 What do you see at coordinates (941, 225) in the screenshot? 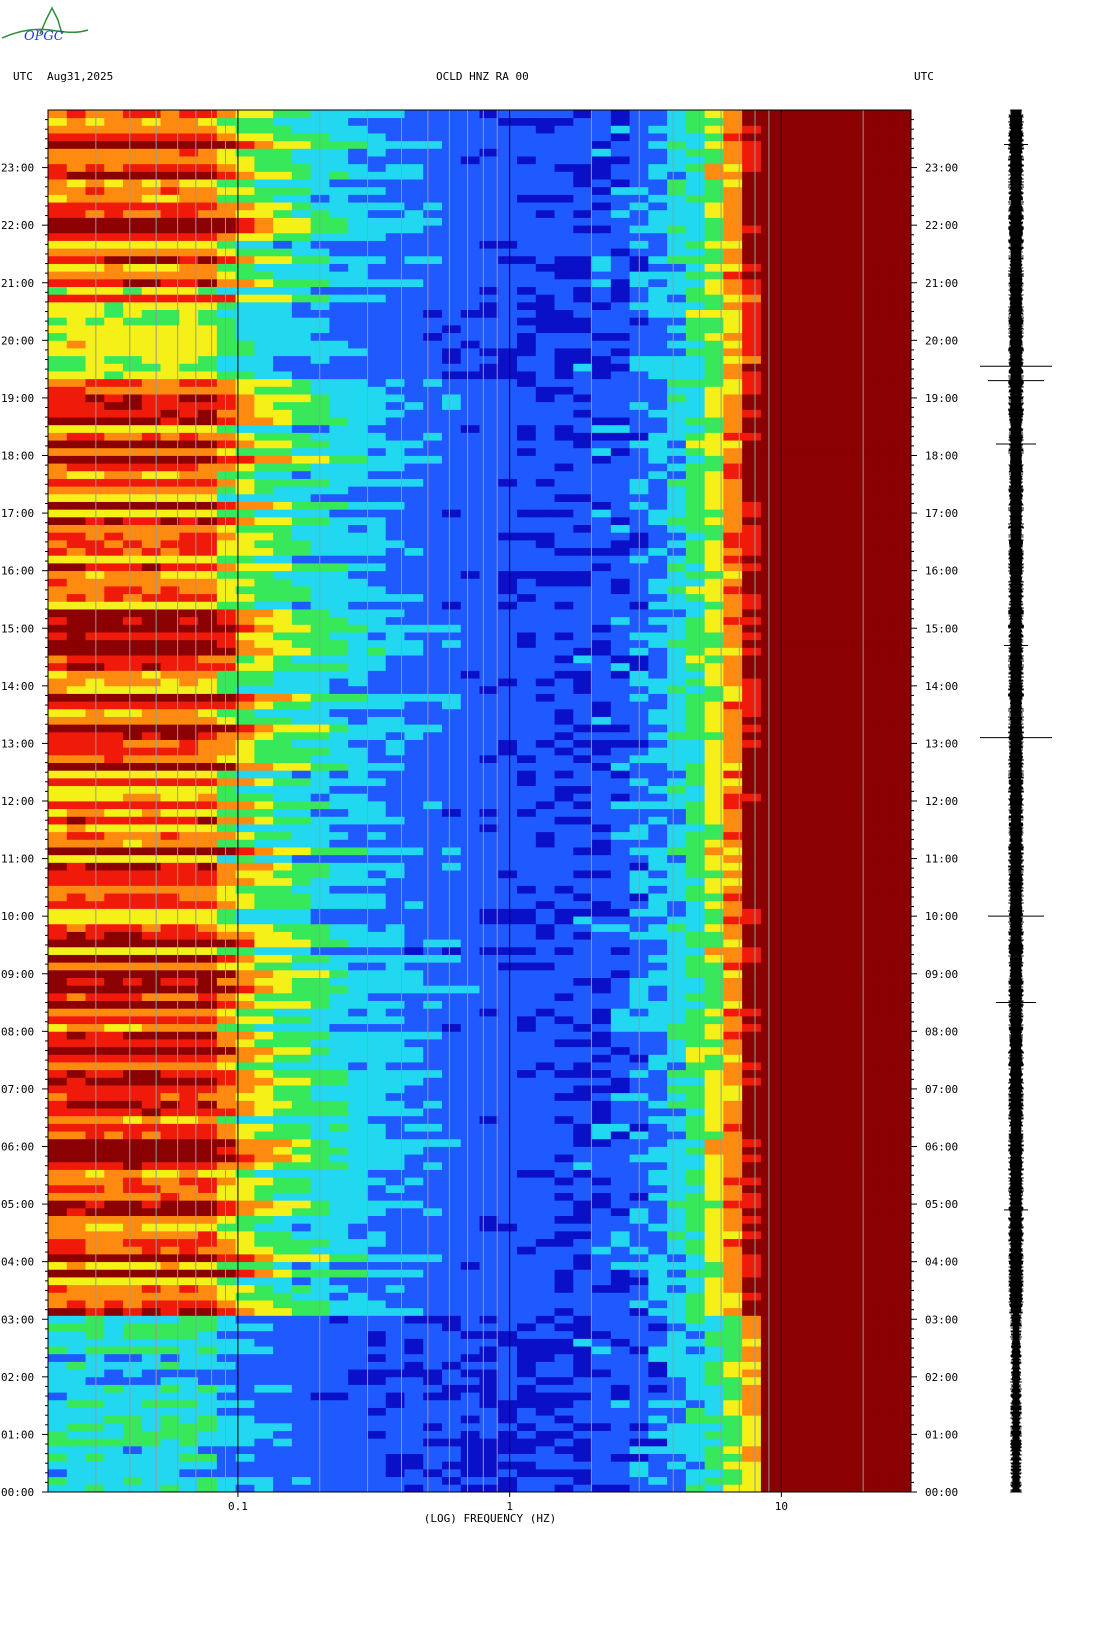
I see `time-tick-label-right: 22:00` at bounding box center [941, 225].